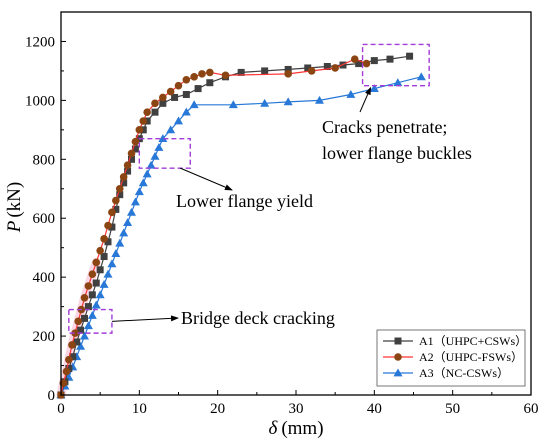 This screenshot has width=550, height=443. I want to click on x-axis-title: δ (mm), so click(295, 428).